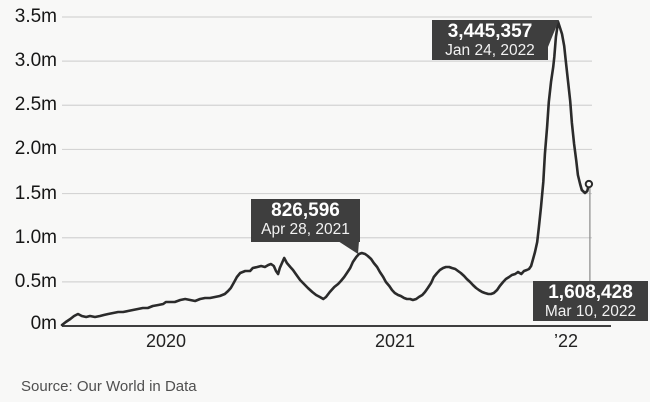  I want to click on annotation-value: 1,608,428, so click(590, 292).